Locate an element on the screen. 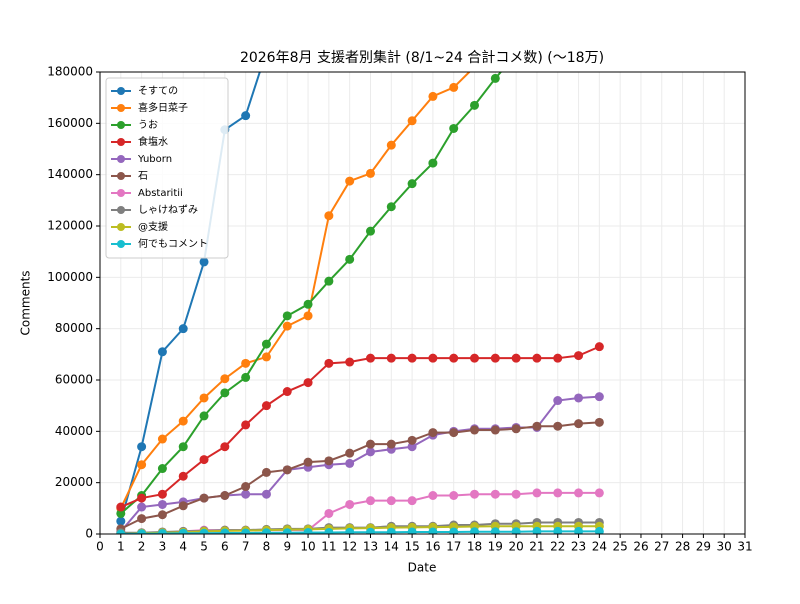  x-tick-label: 8 is located at coordinates (267, 547).